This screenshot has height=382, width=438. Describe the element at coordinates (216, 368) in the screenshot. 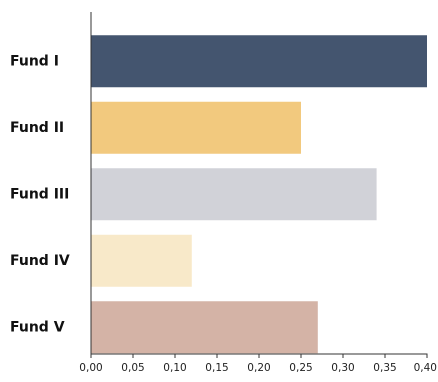

I see `x-tick-label: 0,15` at that location.